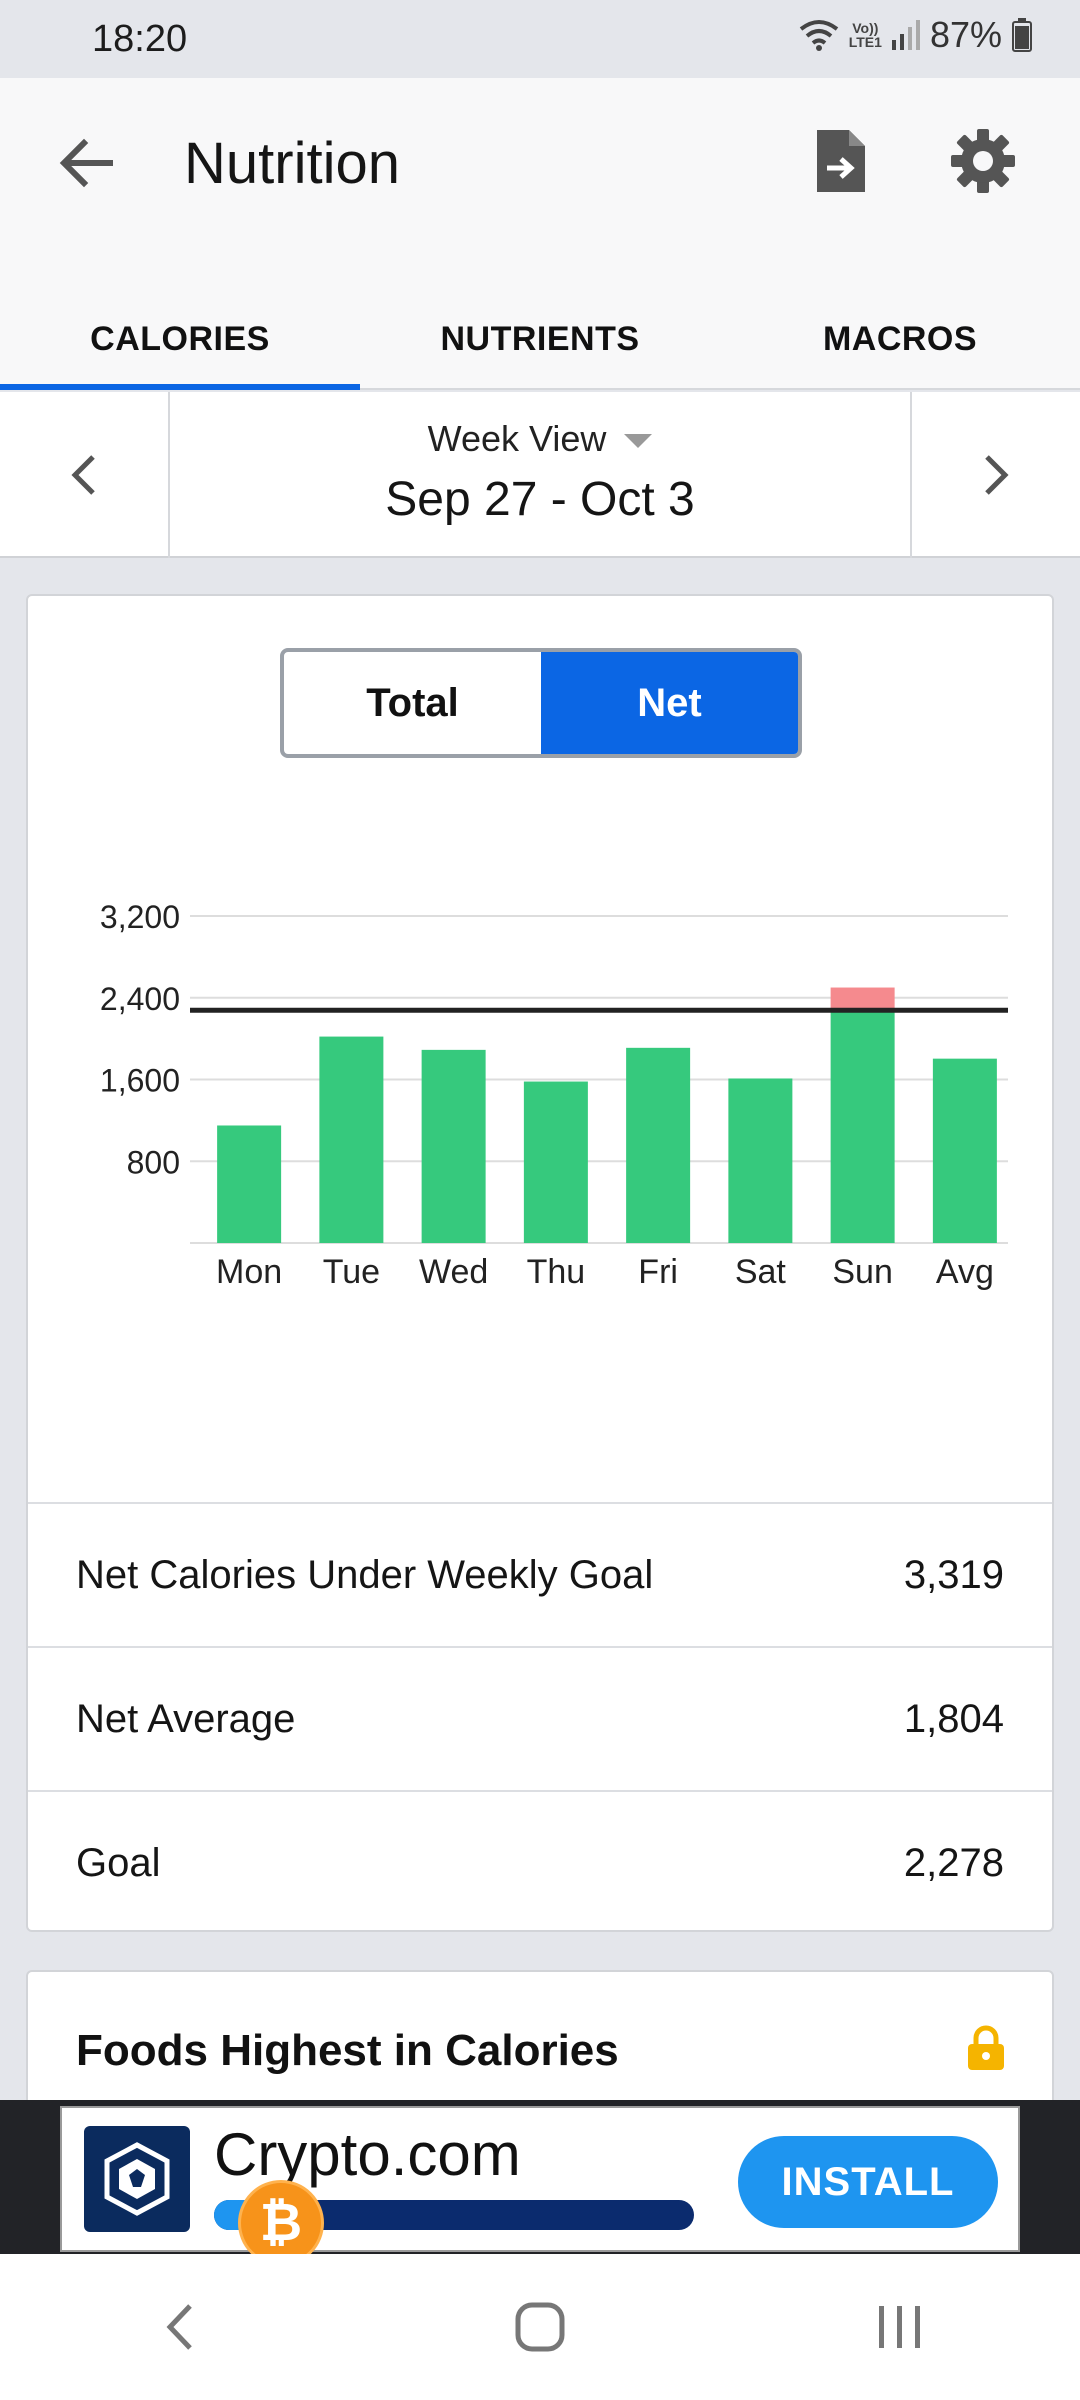 Image resolution: width=1080 pixels, height=2400 pixels. Describe the element at coordinates (140, 39) in the screenshot. I see `status-time: 18:20` at that location.